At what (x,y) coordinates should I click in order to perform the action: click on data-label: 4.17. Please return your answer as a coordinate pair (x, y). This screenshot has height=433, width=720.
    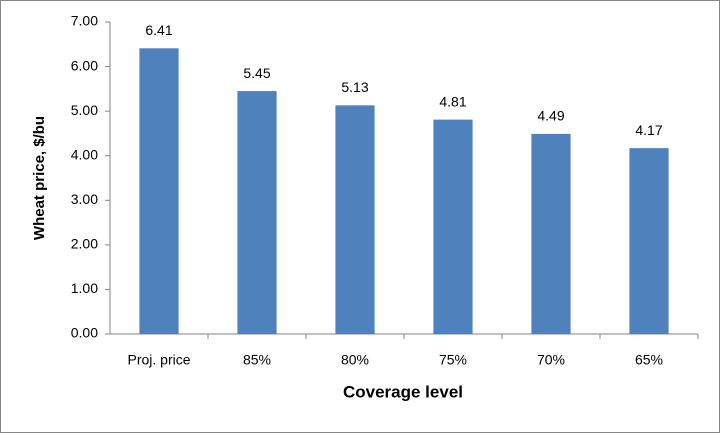
    Looking at the image, I should click on (648, 130).